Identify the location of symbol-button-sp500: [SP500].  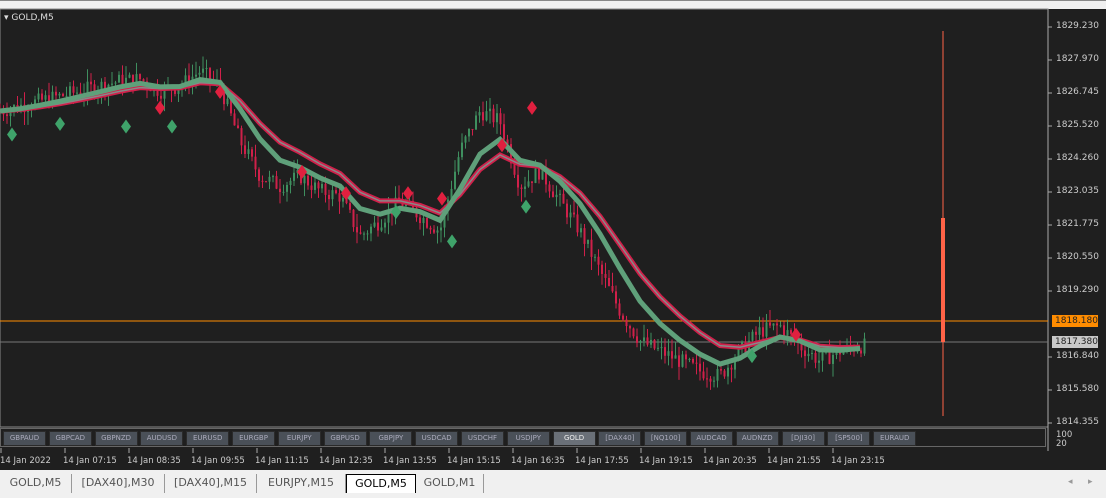
(849, 438).